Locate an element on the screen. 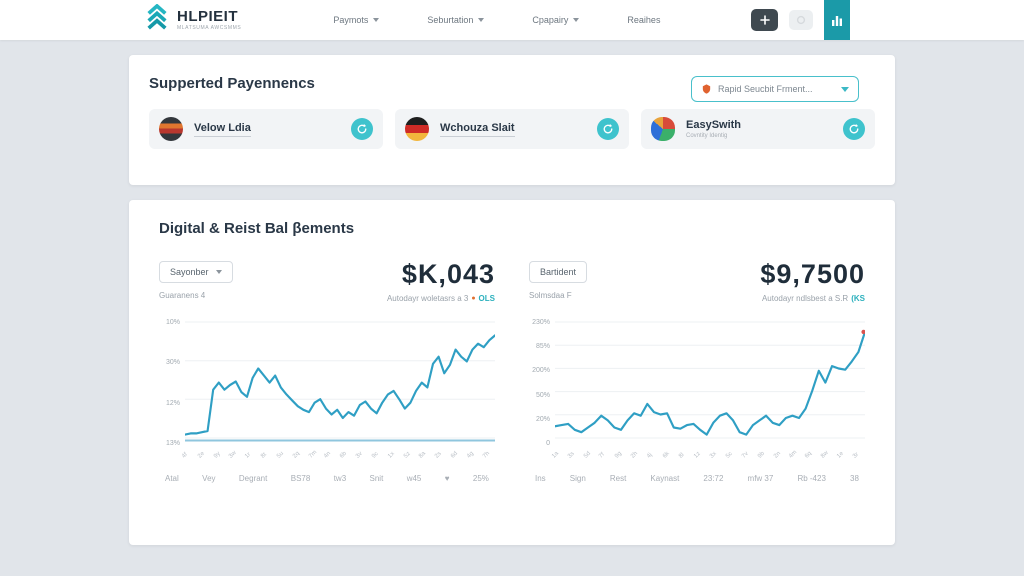  nav-item-resources: Reaihes is located at coordinates (643, 20).